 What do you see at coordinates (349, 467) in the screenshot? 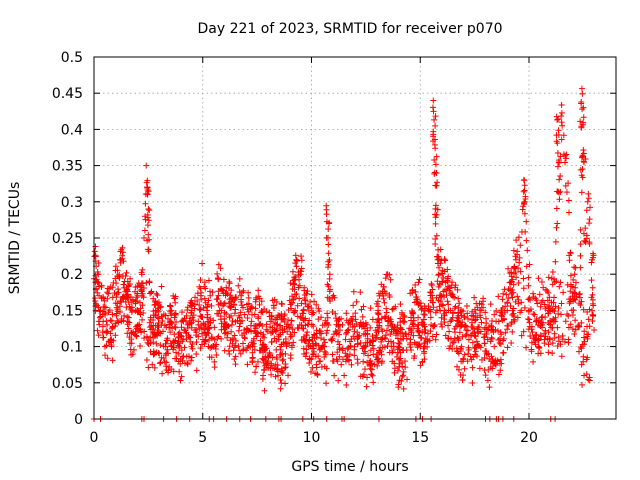
I see `x-axis-title: GPS time / hours` at bounding box center [349, 467].